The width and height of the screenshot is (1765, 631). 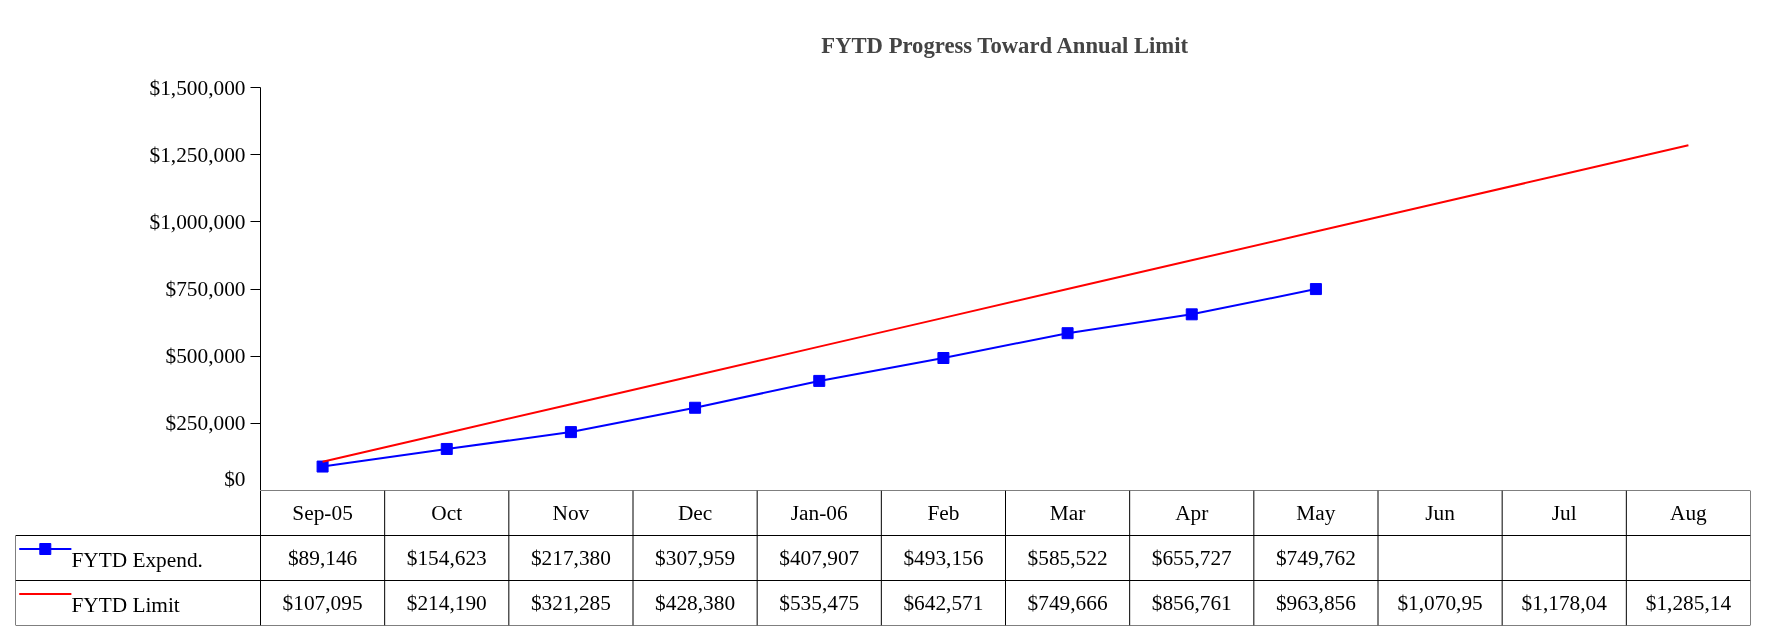 I want to click on y-tick-label: $750,000, so click(x=205, y=289).